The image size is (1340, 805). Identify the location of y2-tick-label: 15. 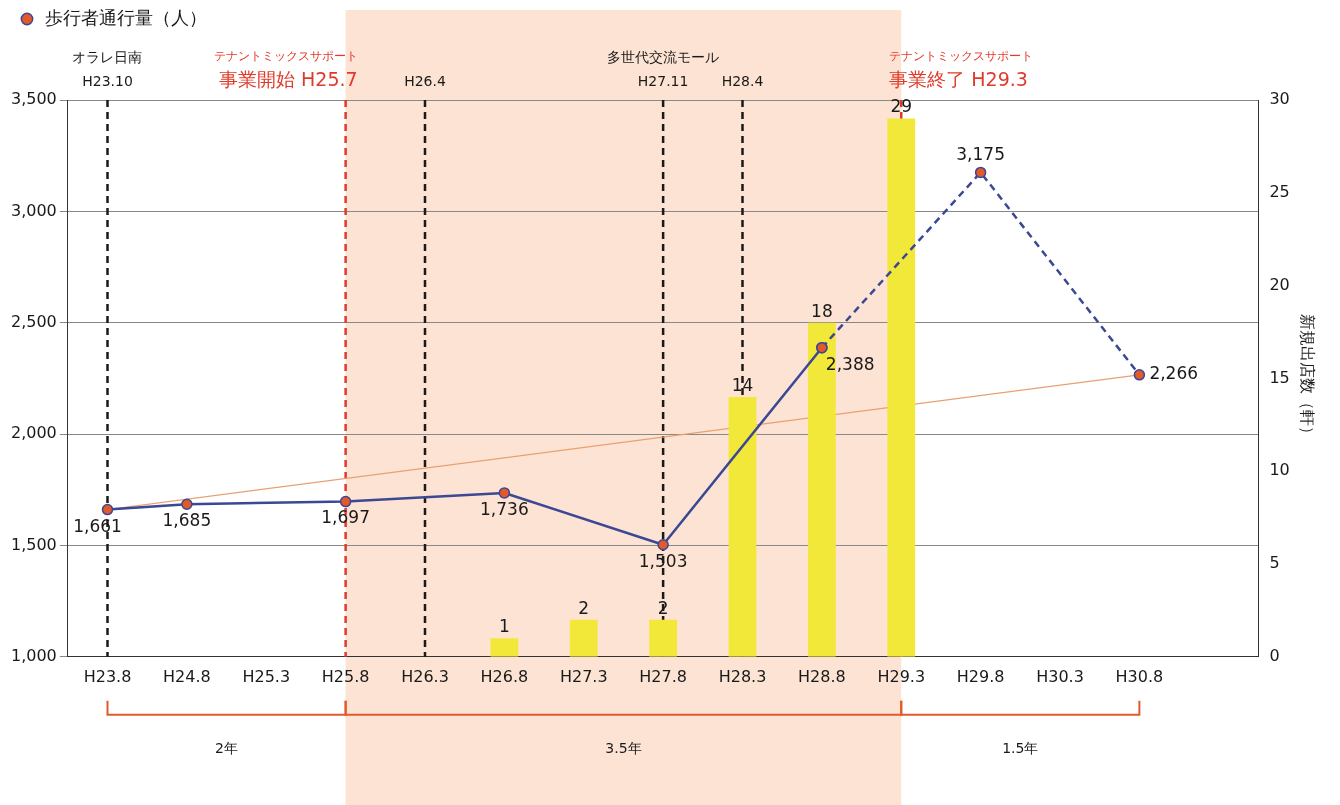
(1279, 377).